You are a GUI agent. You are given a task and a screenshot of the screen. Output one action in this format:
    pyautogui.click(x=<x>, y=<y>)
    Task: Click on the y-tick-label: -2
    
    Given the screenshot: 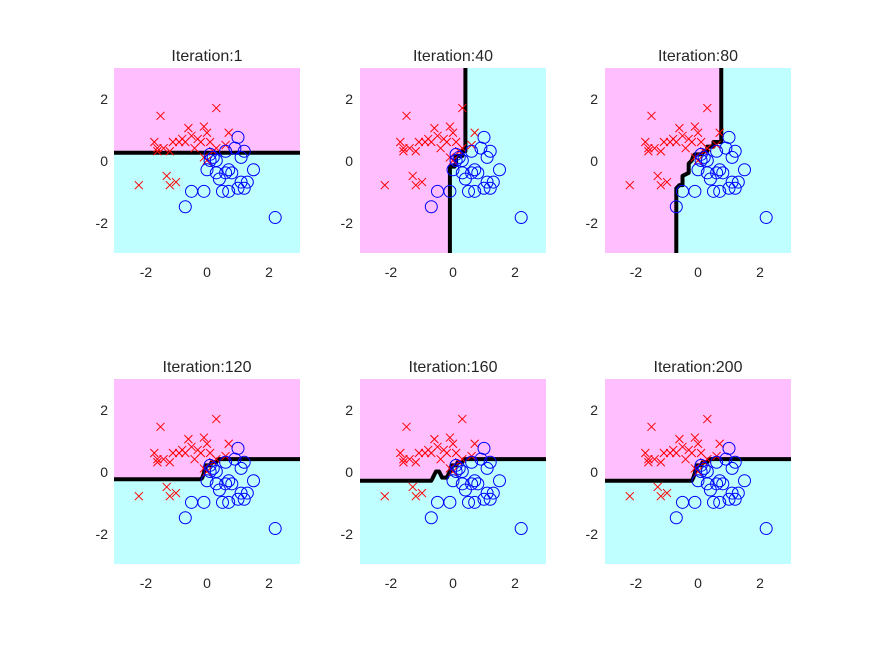 What is the action you would take?
    pyautogui.click(x=102, y=534)
    